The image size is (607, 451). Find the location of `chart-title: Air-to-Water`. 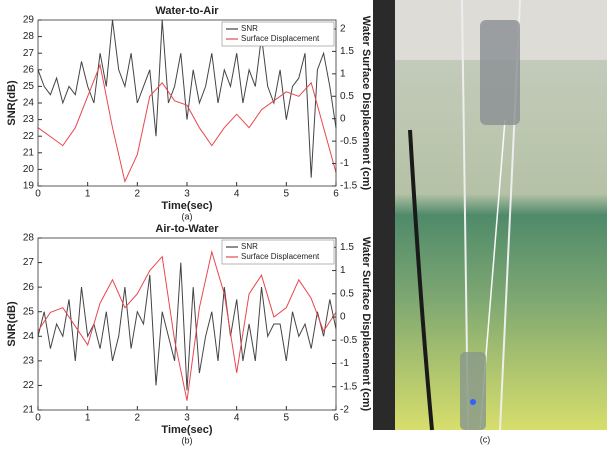

chart-title: Air-to-Water is located at coordinates (187, 229).